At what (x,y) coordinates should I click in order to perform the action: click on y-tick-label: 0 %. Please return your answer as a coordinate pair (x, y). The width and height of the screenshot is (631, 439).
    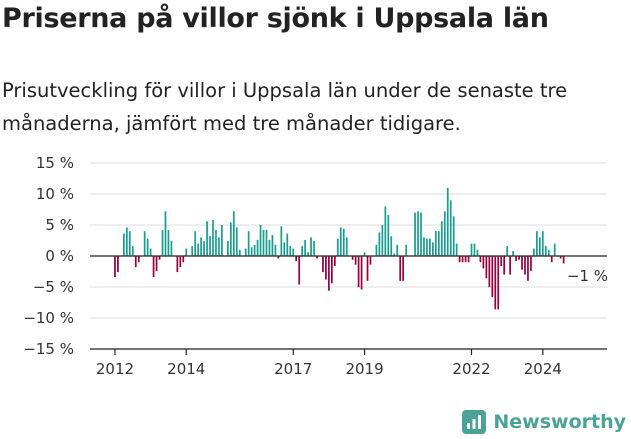
    Looking at the image, I should click on (59, 256).